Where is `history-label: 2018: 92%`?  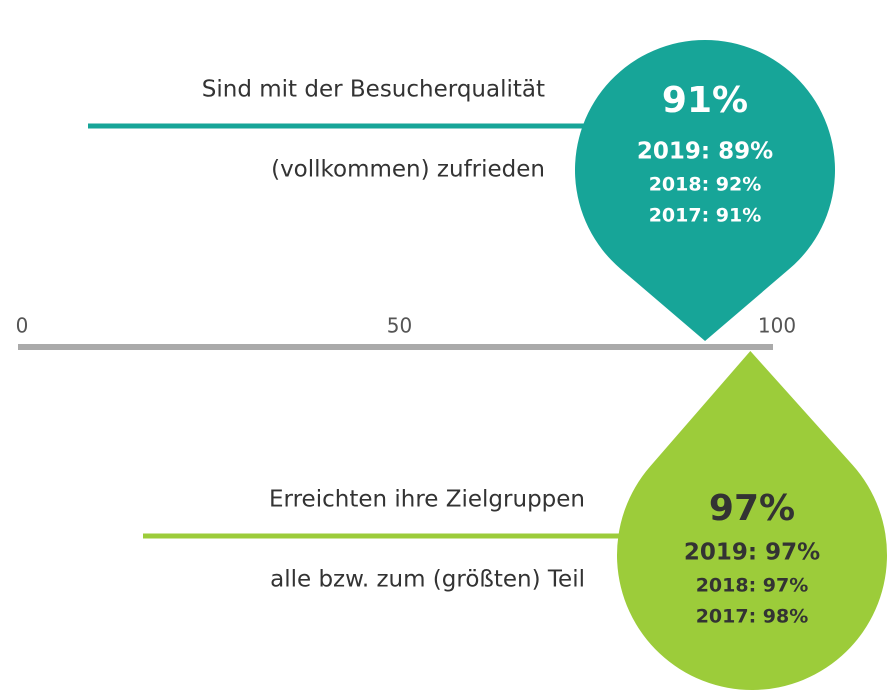 history-label: 2018: 92% is located at coordinates (705, 185).